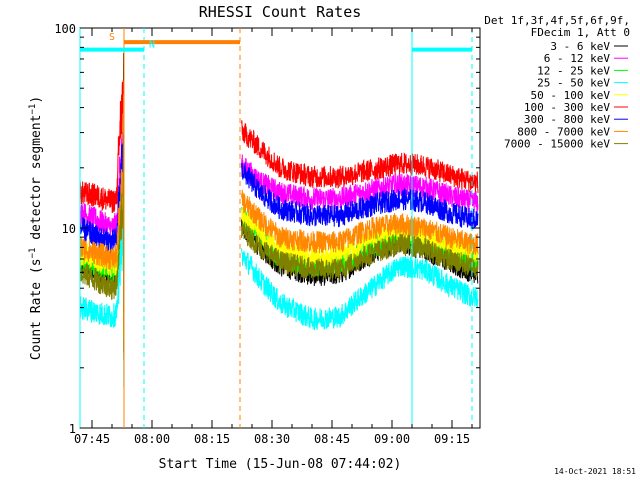  Describe the element at coordinates (152, 439) in the screenshot. I see `x-tick-label-2: 08:00` at that location.